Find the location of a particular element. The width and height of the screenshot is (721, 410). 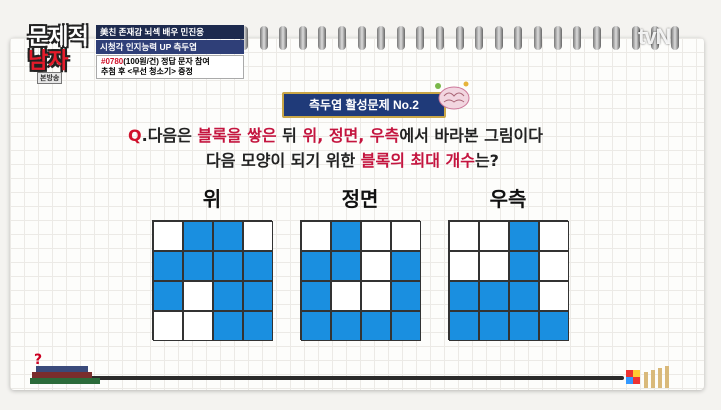

view-grid-top is located at coordinates (212, 280).